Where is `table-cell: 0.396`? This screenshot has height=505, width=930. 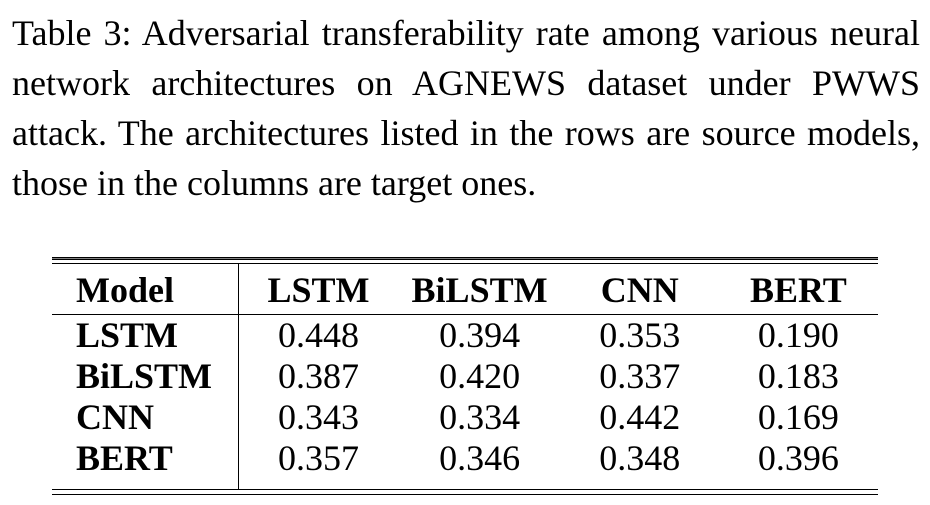
table-cell: 0.396 is located at coordinates (798, 458).